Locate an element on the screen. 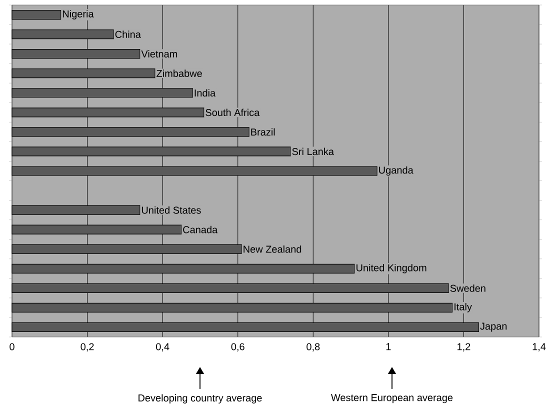 The height and width of the screenshot is (411, 547). y-tick-label: Japan is located at coordinates (493, 327).